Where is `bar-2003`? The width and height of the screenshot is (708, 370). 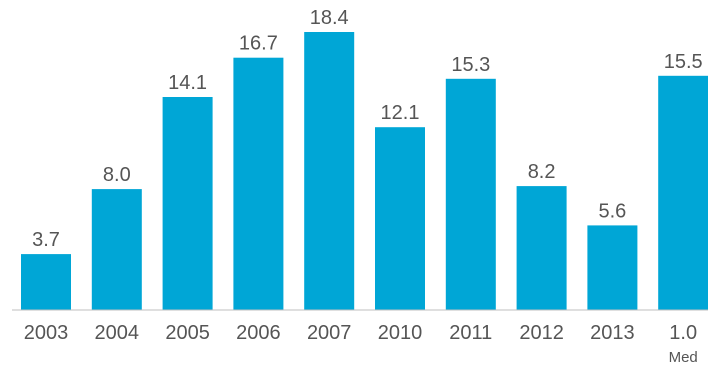 bar-2003 is located at coordinates (46, 282).